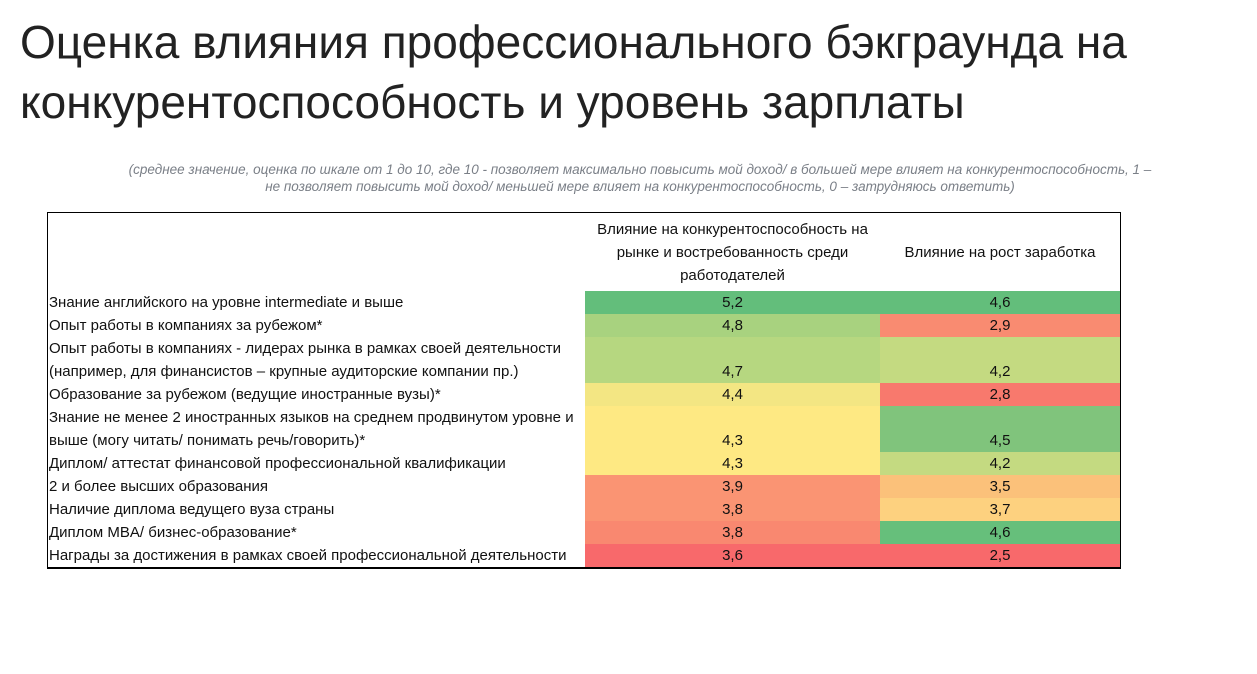 The width and height of the screenshot is (1257, 674). Describe the element at coordinates (732, 394) in the screenshot. I see `heatmap-cell: 4,4` at that location.